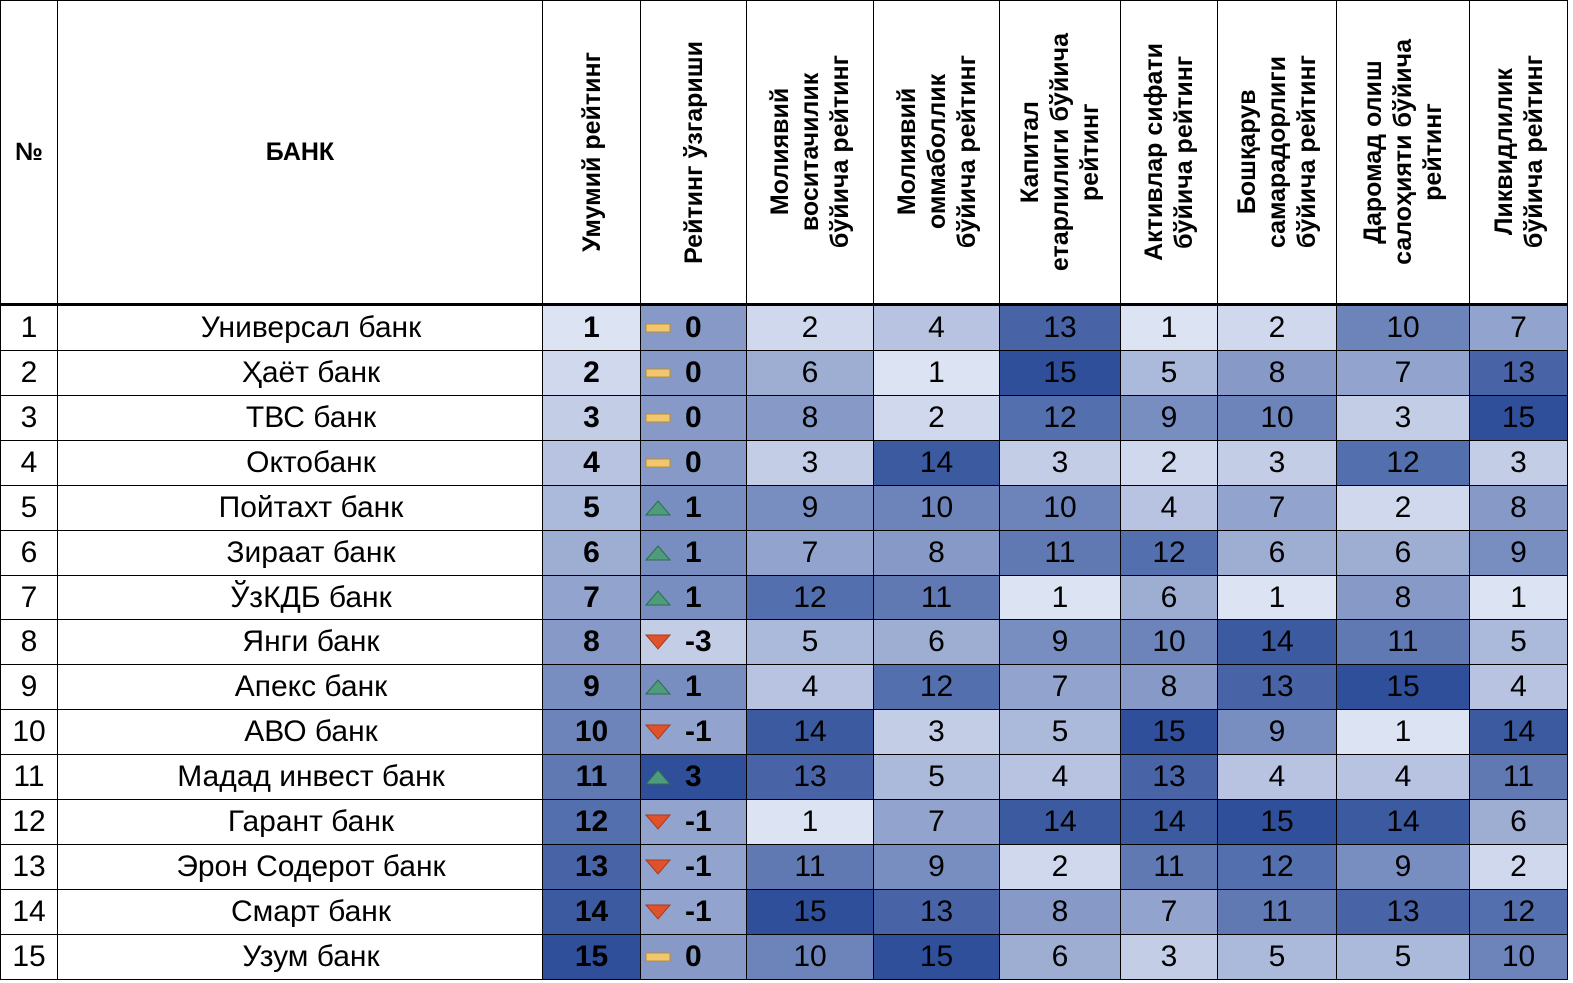  What do you see at coordinates (591, 867) in the screenshot?
I see `total-rating: 13` at bounding box center [591, 867].